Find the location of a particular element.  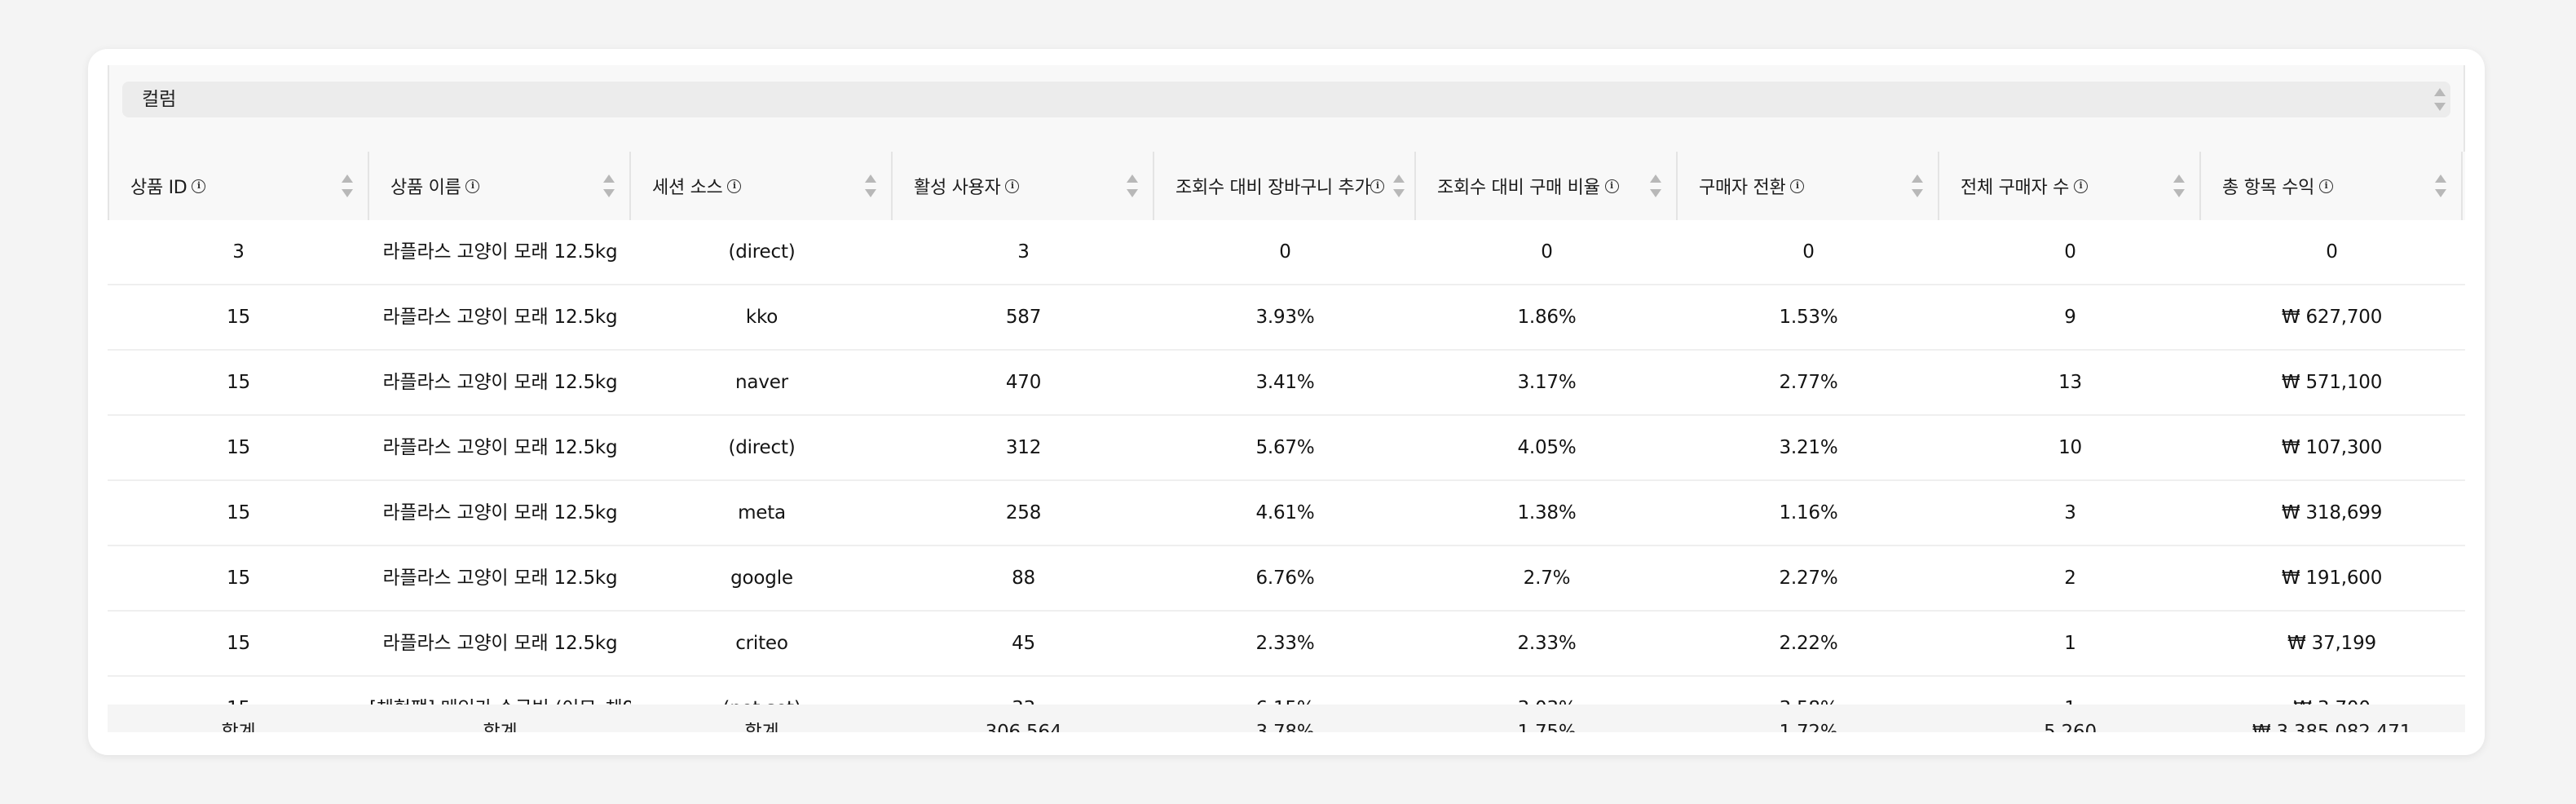

cell-session-source: criteo is located at coordinates (761, 643).